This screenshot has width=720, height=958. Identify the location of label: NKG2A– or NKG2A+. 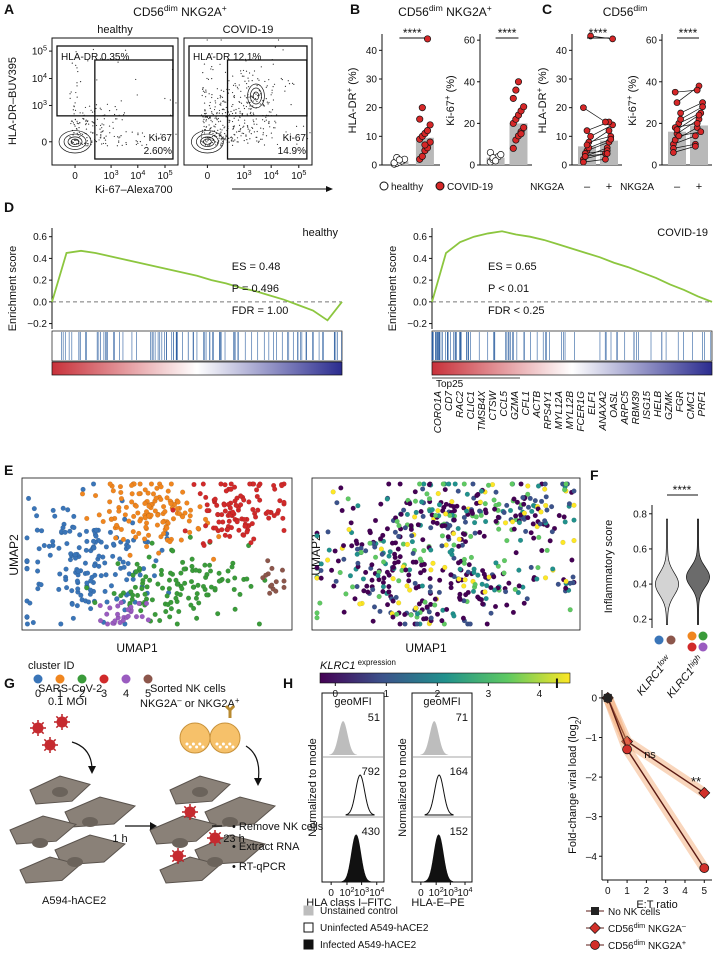
(190, 703).